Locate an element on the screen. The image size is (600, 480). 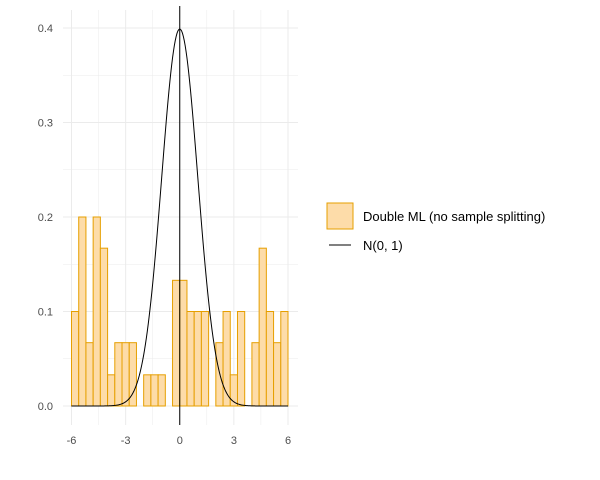
legend-label-histogram: Double ML (no sample splitting) is located at coordinates (454, 216).